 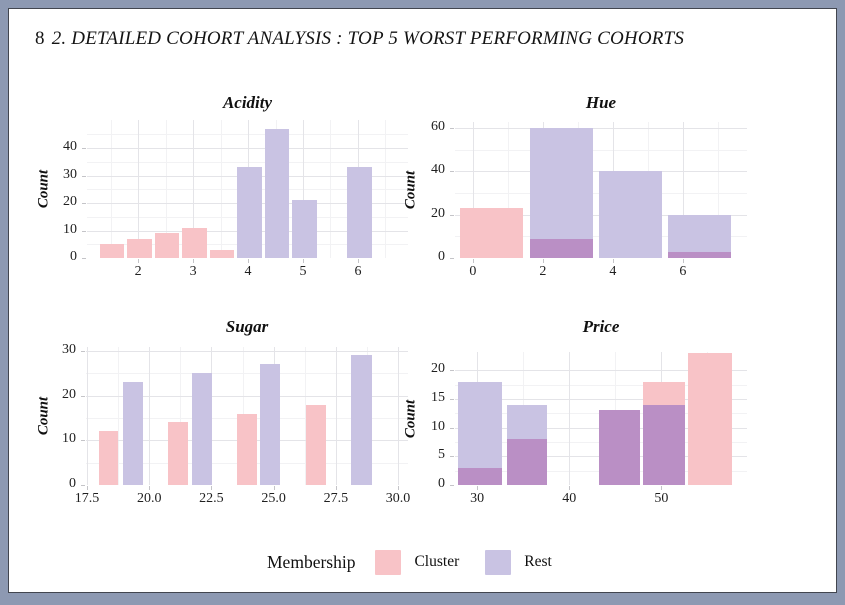 What do you see at coordinates (441, 455) in the screenshot?
I see `y-tick-label: 5` at bounding box center [441, 455].